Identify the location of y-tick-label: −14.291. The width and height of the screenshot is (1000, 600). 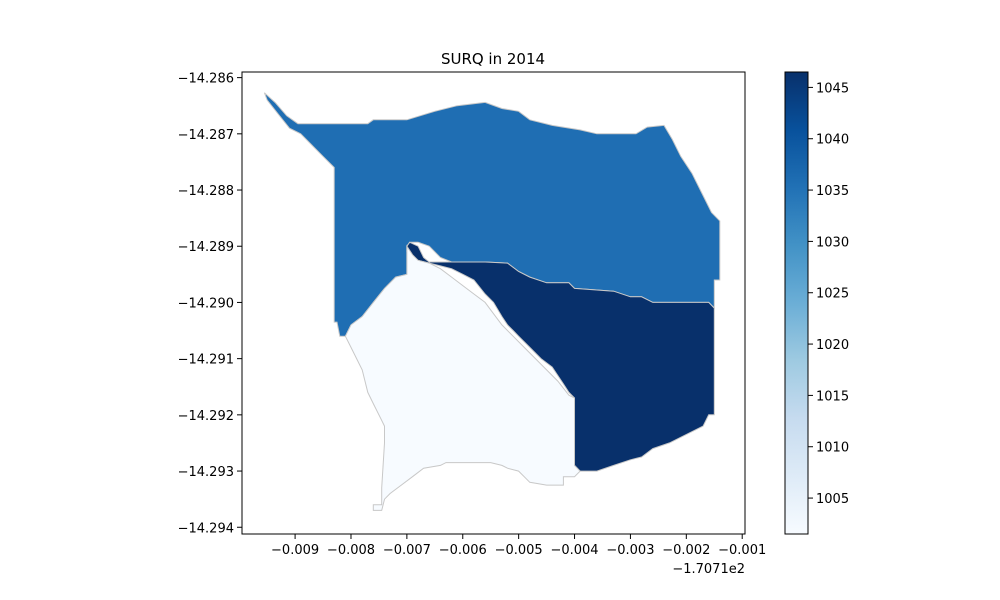
(206, 360).